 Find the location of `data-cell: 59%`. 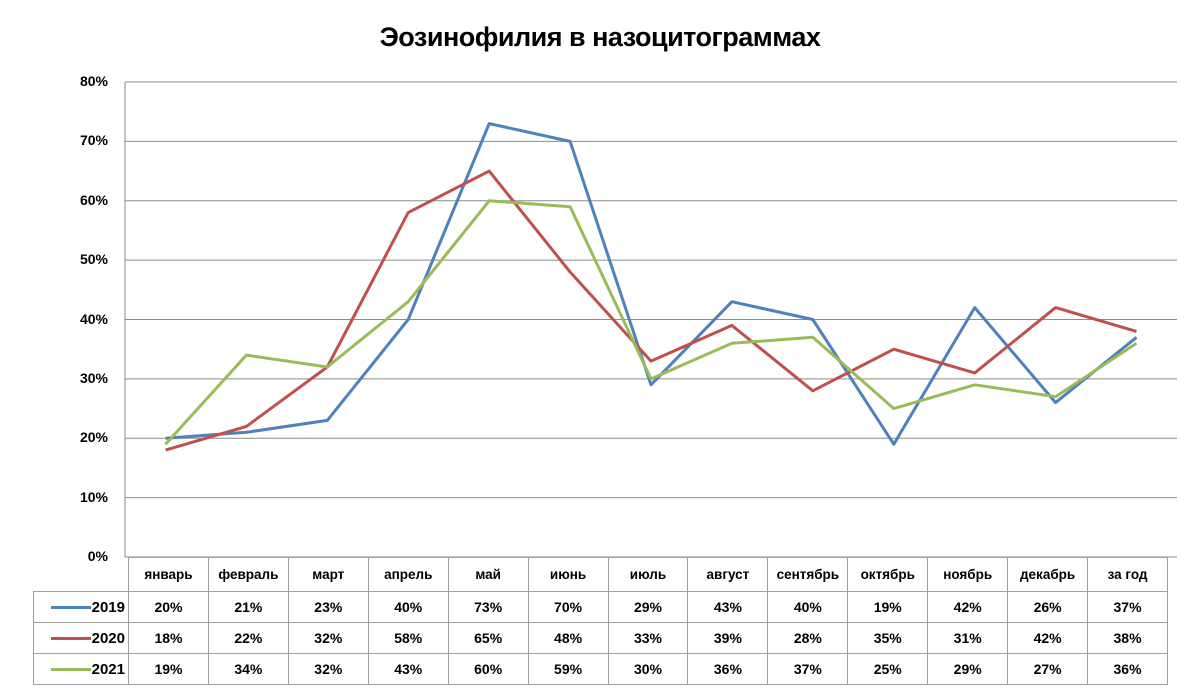

data-cell: 59% is located at coordinates (568, 669).